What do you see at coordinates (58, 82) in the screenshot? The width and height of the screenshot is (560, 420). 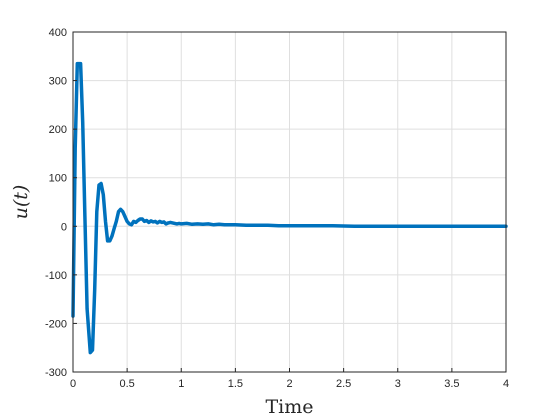 I see `y-tick-label: 300` at bounding box center [58, 82].